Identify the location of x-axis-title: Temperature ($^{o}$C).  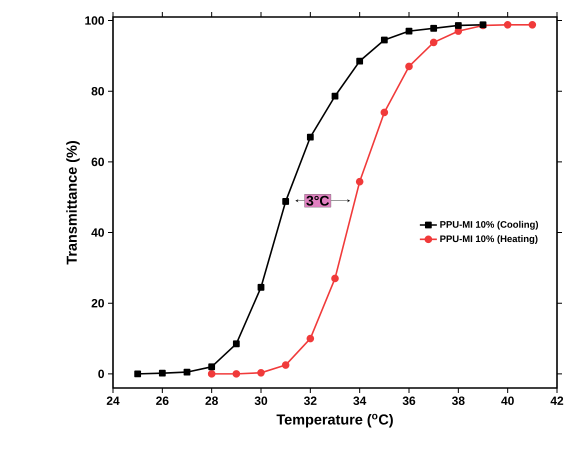
(334, 421).